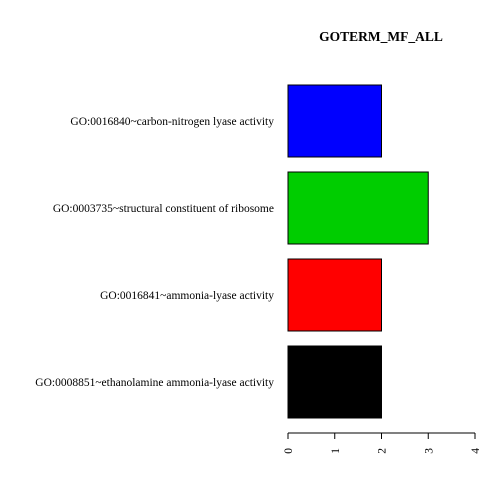 The height and width of the screenshot is (504, 504). Describe the element at coordinates (381, 36) in the screenshot. I see `chart-title: GOTERM_MF_ALL` at that location.